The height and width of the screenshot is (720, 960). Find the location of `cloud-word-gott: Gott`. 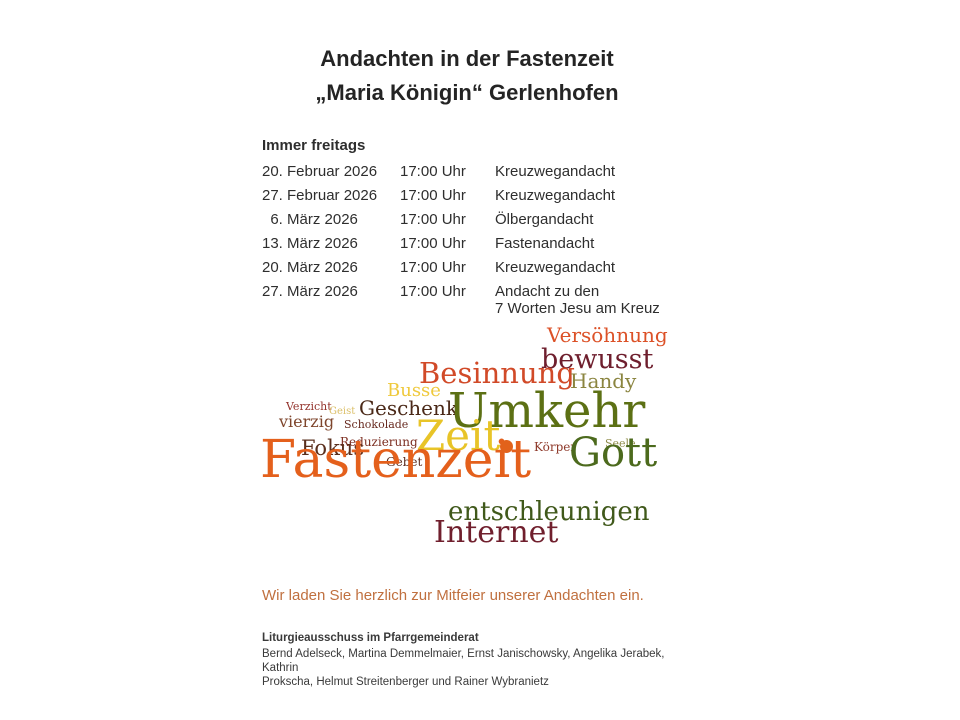

cloud-word-gott: Gott is located at coordinates (613, 453).